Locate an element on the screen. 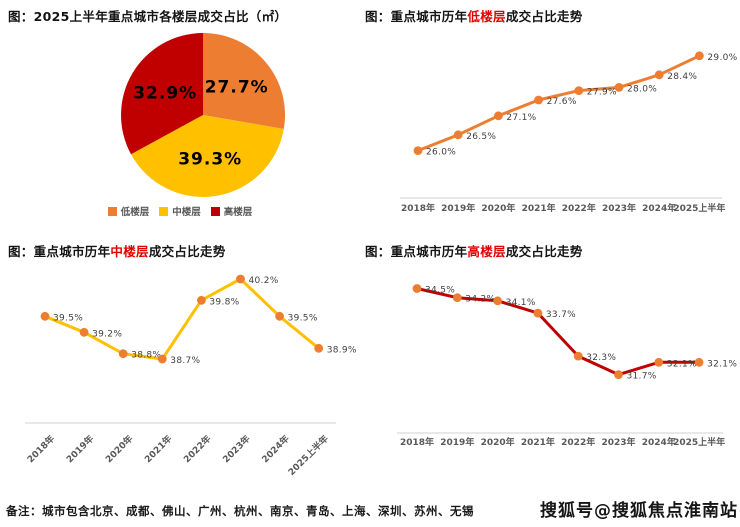  legend-item: 低楼层 is located at coordinates (128, 211).